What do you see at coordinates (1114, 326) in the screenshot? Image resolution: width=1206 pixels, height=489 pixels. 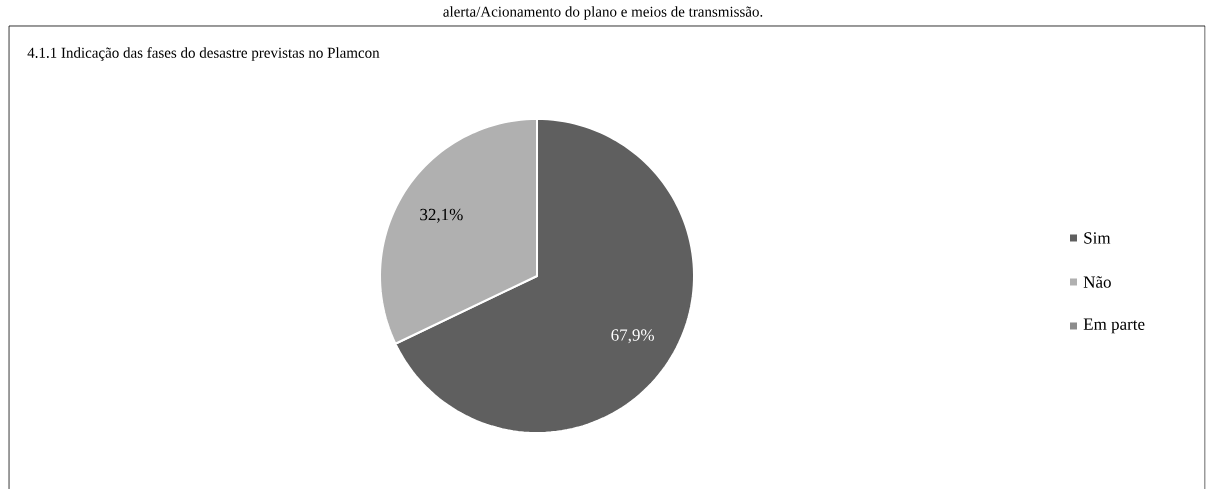 I see `legend-label: Em parte` at bounding box center [1114, 326].